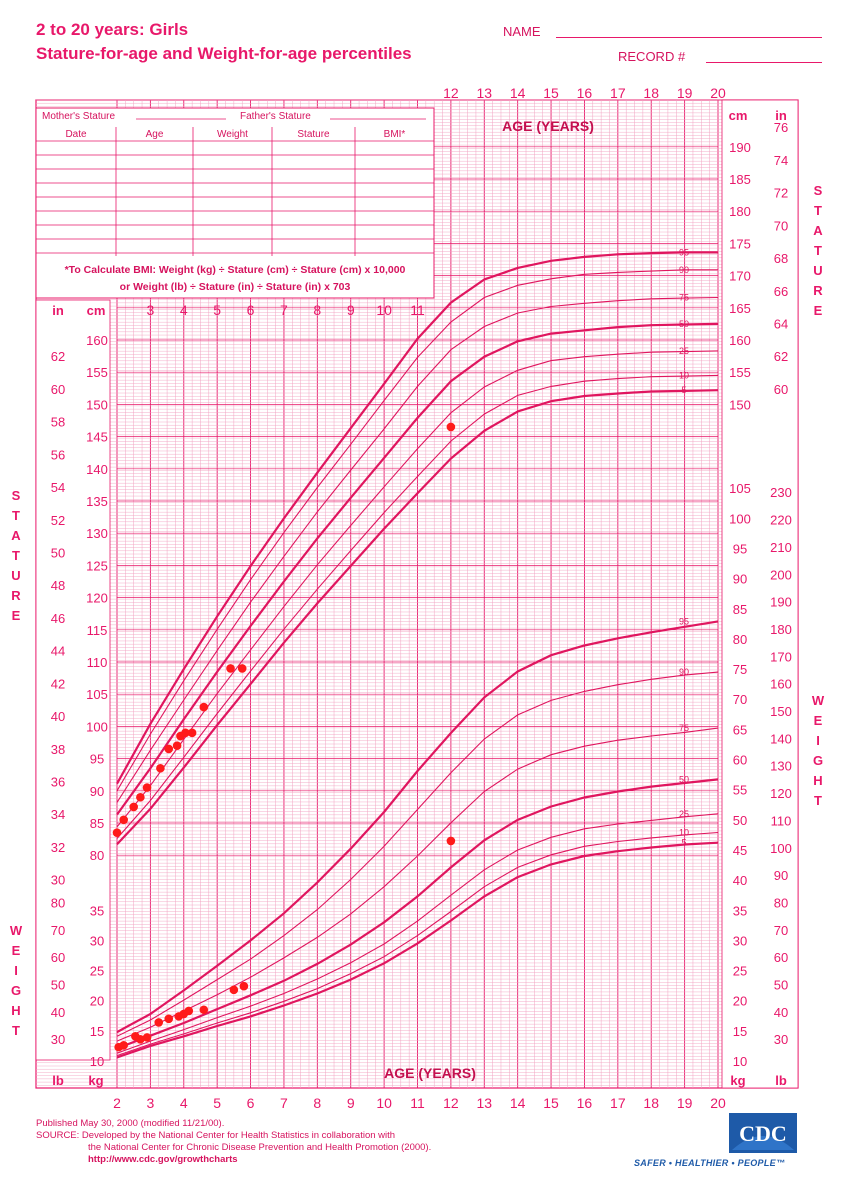 The width and height of the screenshot is (842, 1188). I want to click on lb-tick-right: 220, so click(781, 520).